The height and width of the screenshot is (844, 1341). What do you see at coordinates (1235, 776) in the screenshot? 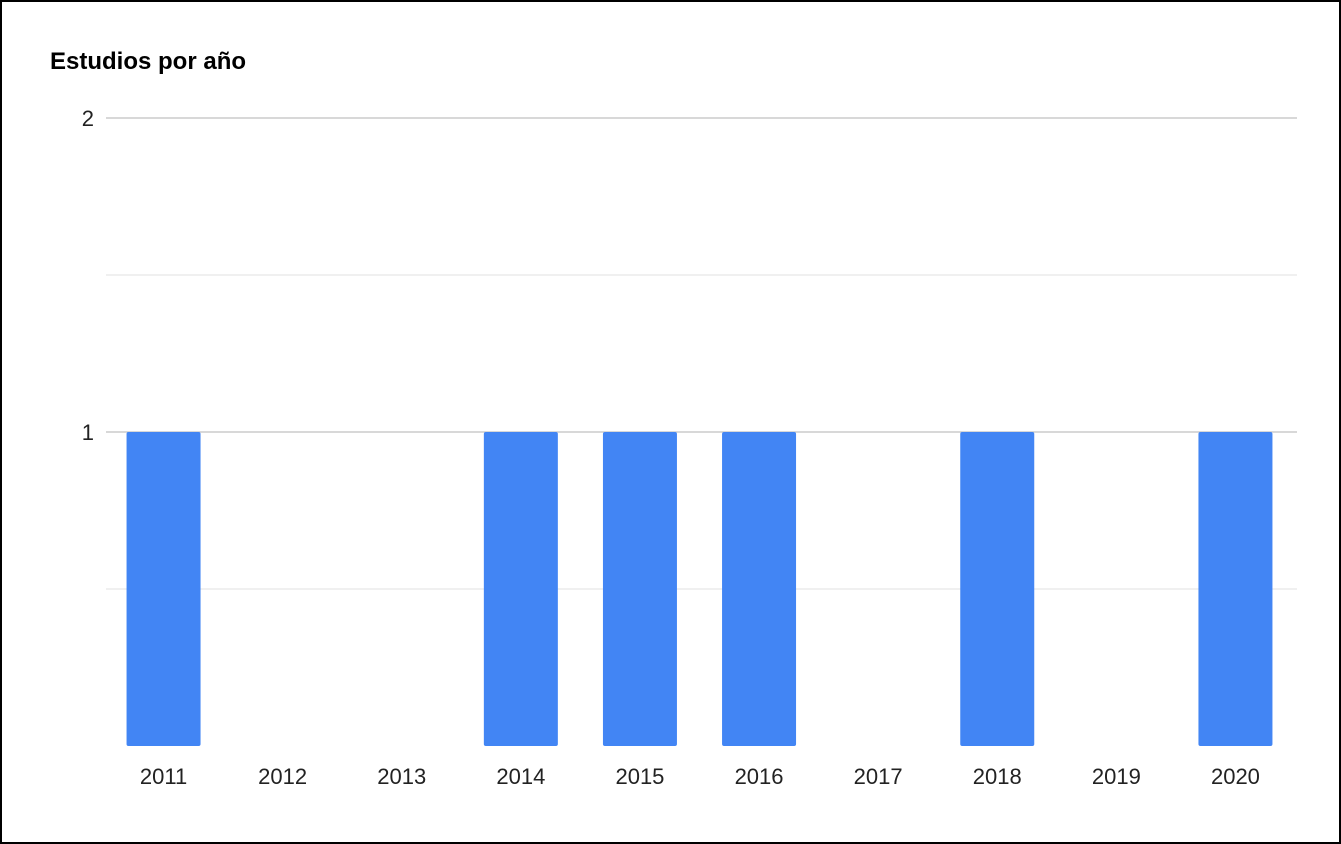
I see `x-tick-label: 2020` at bounding box center [1235, 776].